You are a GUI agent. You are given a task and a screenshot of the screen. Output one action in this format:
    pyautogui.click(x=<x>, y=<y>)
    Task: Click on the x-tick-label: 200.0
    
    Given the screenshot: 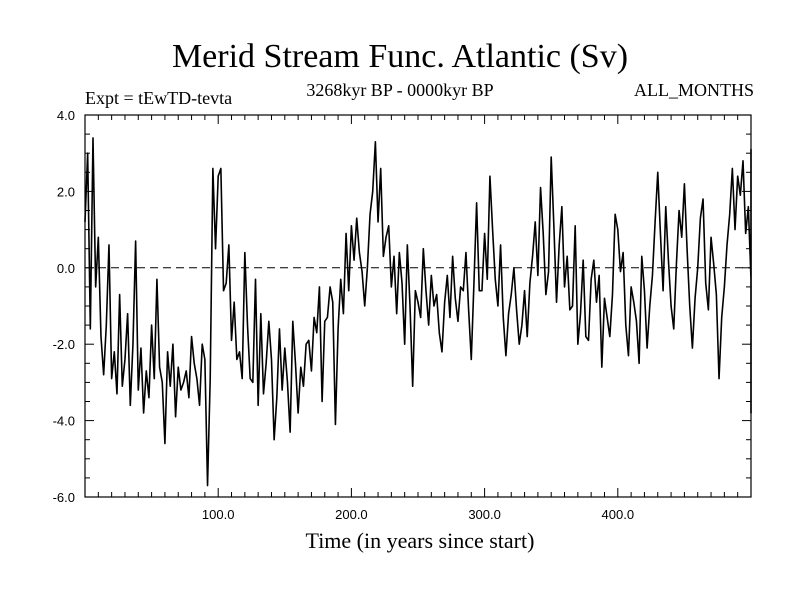 What is the action you would take?
    pyautogui.click(x=351, y=514)
    